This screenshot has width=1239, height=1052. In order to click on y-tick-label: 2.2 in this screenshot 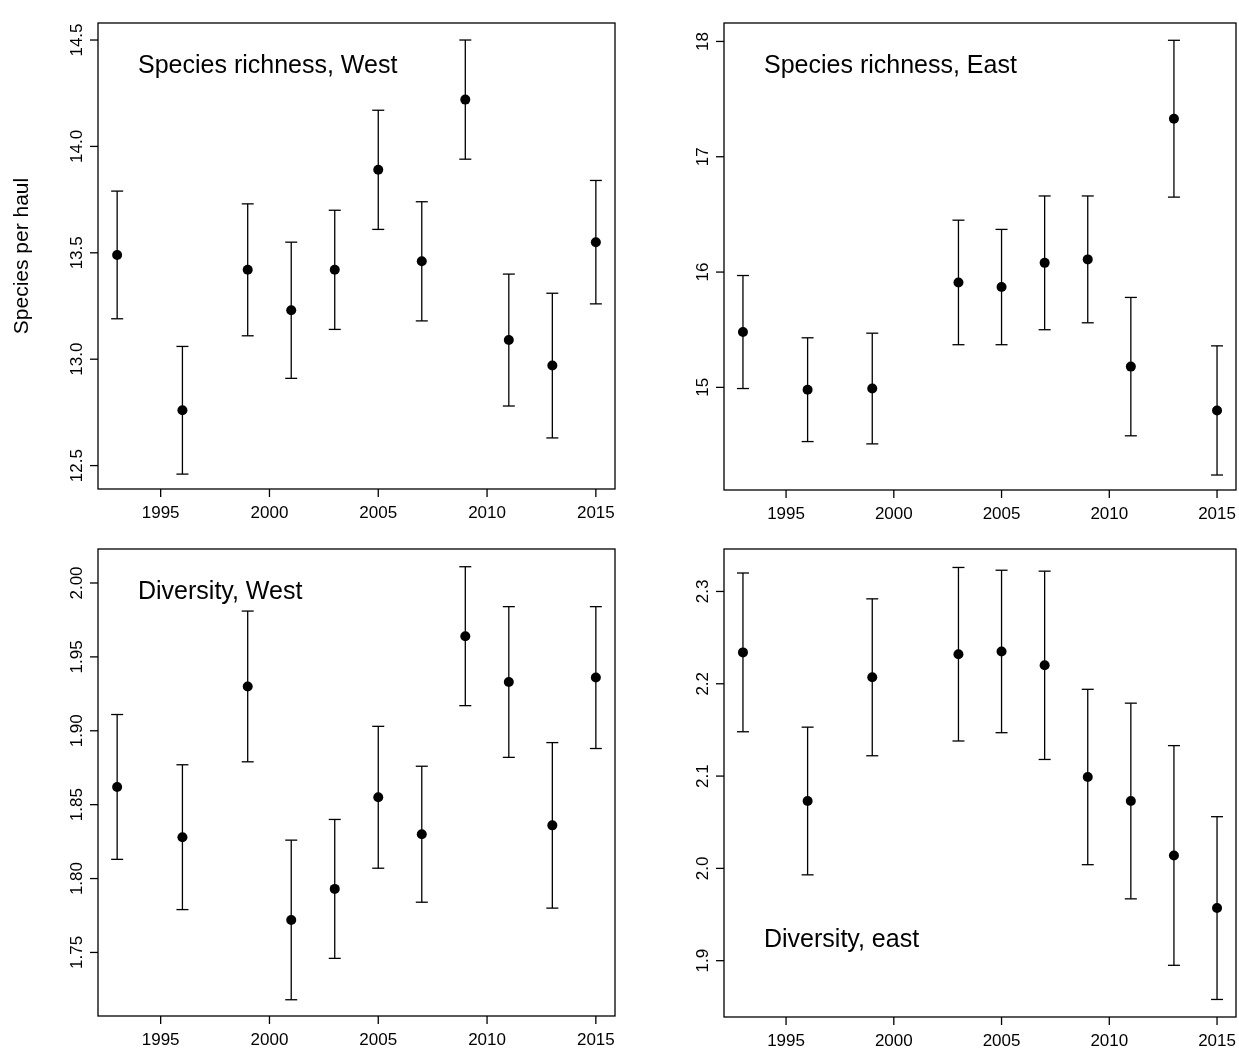, I will do `click(702, 683)`.